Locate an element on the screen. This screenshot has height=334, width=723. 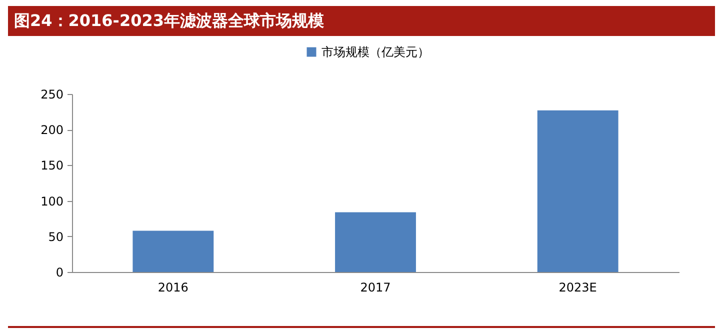
x-tick-label: 2016 is located at coordinates (173, 287).